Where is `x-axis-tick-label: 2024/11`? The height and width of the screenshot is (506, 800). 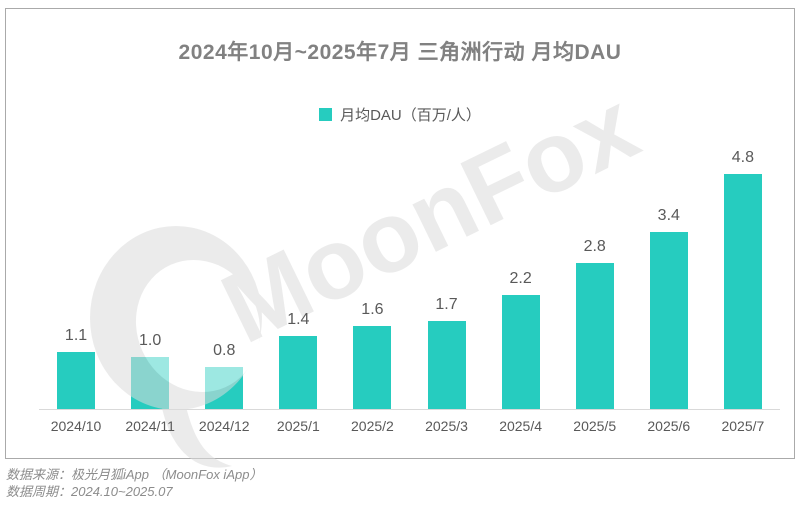 x-axis-tick-label: 2024/11 is located at coordinates (150, 426).